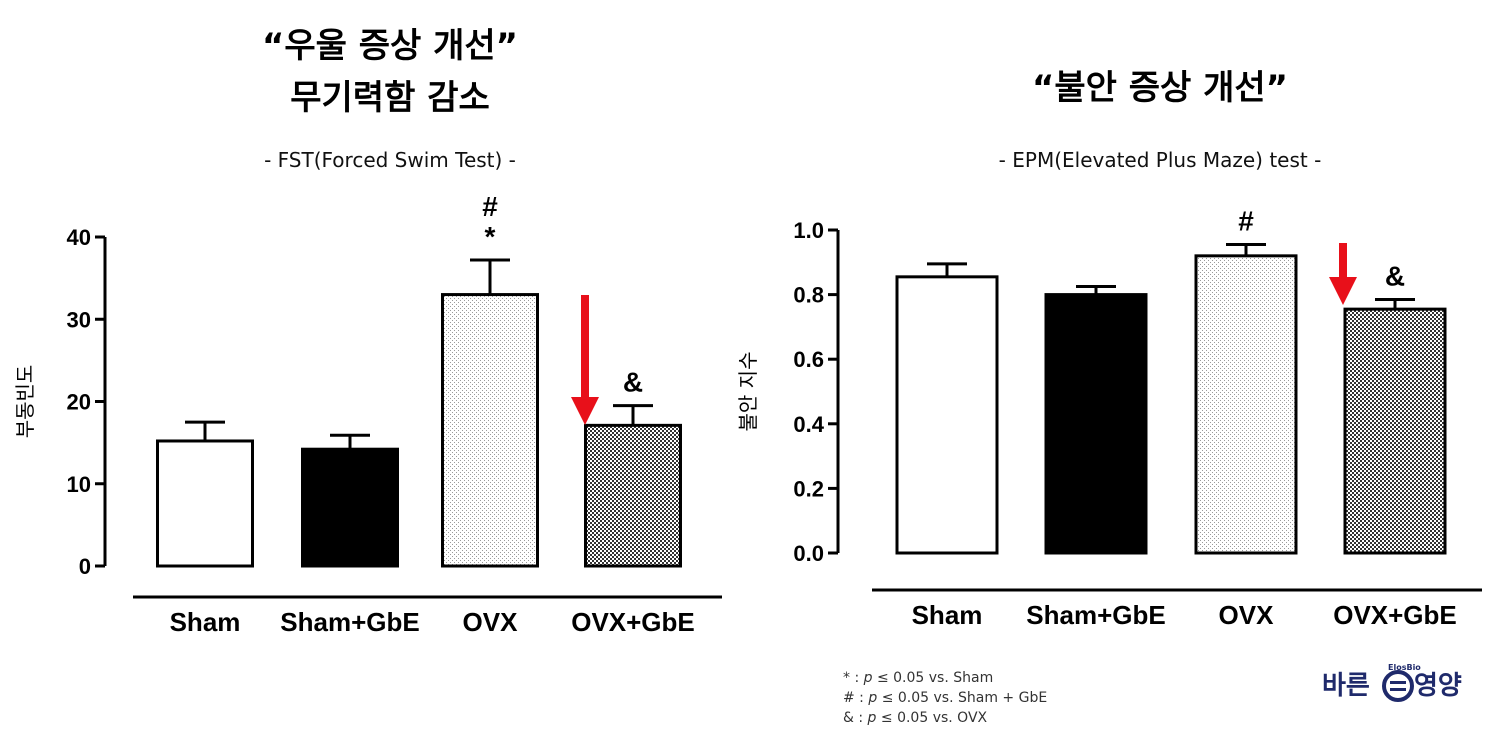  What do you see at coordinates (1160, 160) in the screenshot?
I see `right-subtitle: - EPM(Elevated Plus Maze) test -` at bounding box center [1160, 160].